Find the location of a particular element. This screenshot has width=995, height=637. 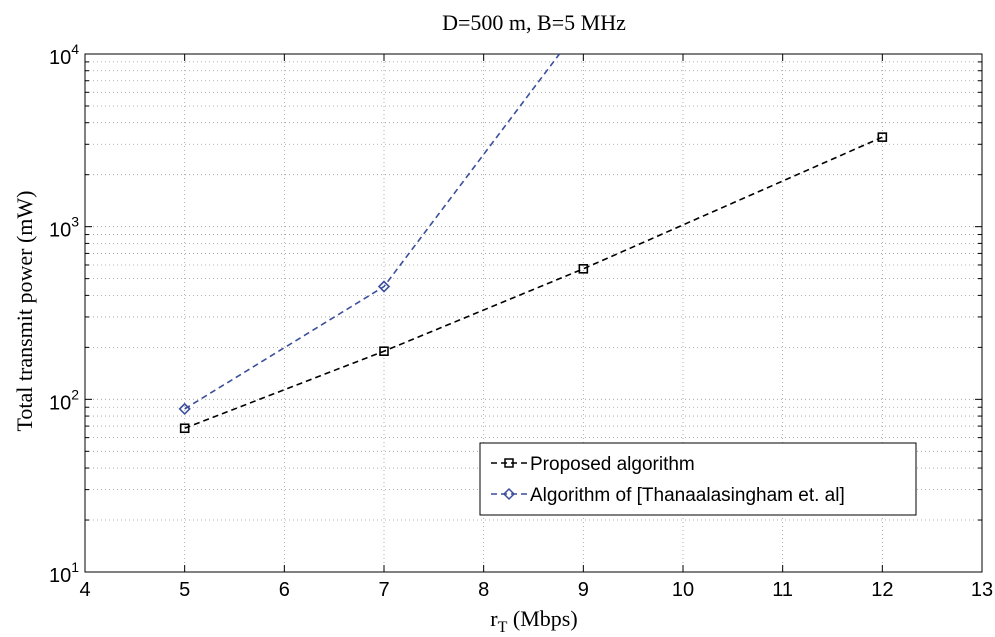

y-tick-label: 10² is located at coordinates (64, 400).